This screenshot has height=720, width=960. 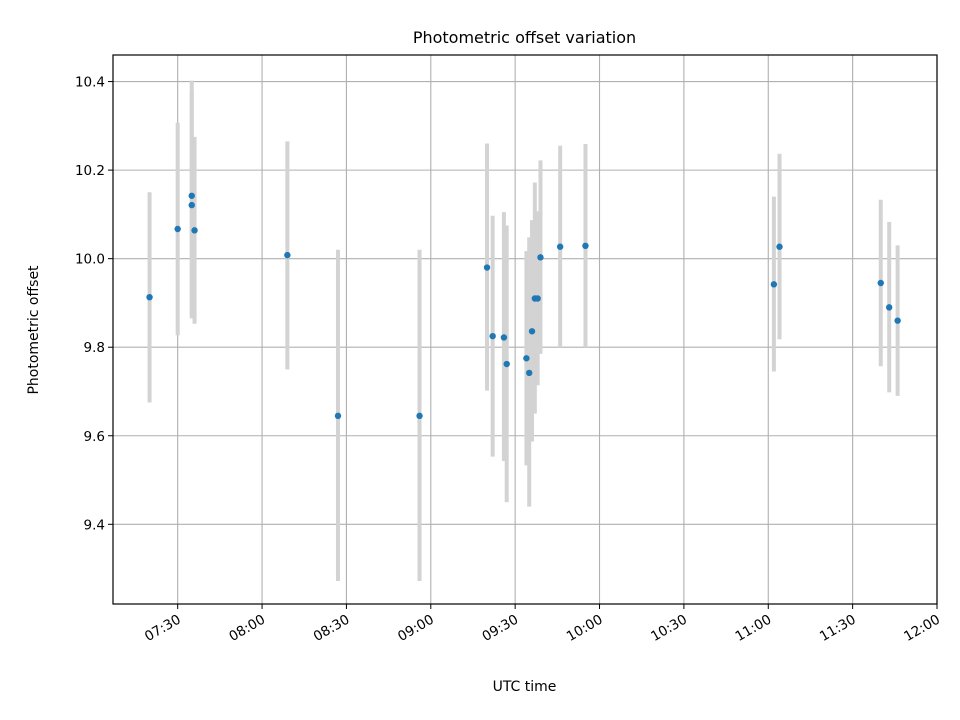 I want to click on y-tick-label: 10.4, so click(x=90, y=83).